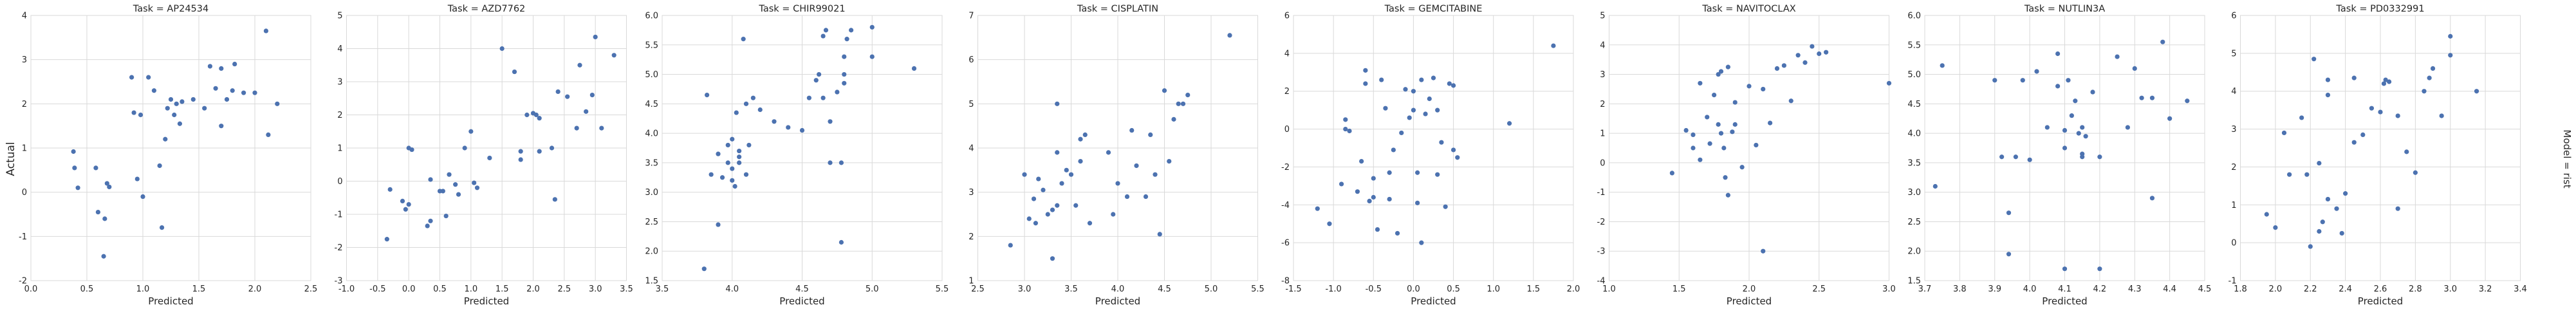  I want to click on x-tick-label: 2.0, so click(1750, 289).